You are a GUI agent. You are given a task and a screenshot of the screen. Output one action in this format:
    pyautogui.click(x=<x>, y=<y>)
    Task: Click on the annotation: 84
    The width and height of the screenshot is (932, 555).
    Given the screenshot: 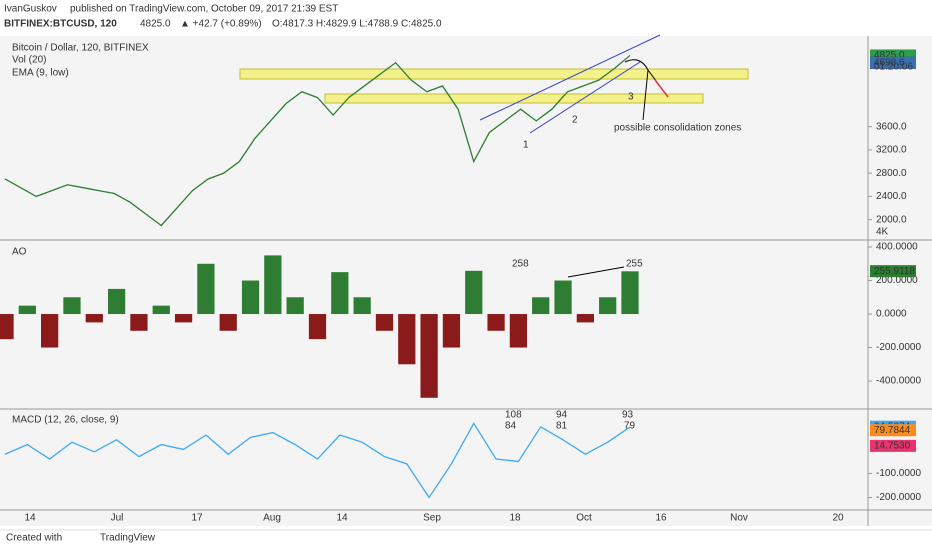 What is the action you would take?
    pyautogui.click(x=511, y=426)
    